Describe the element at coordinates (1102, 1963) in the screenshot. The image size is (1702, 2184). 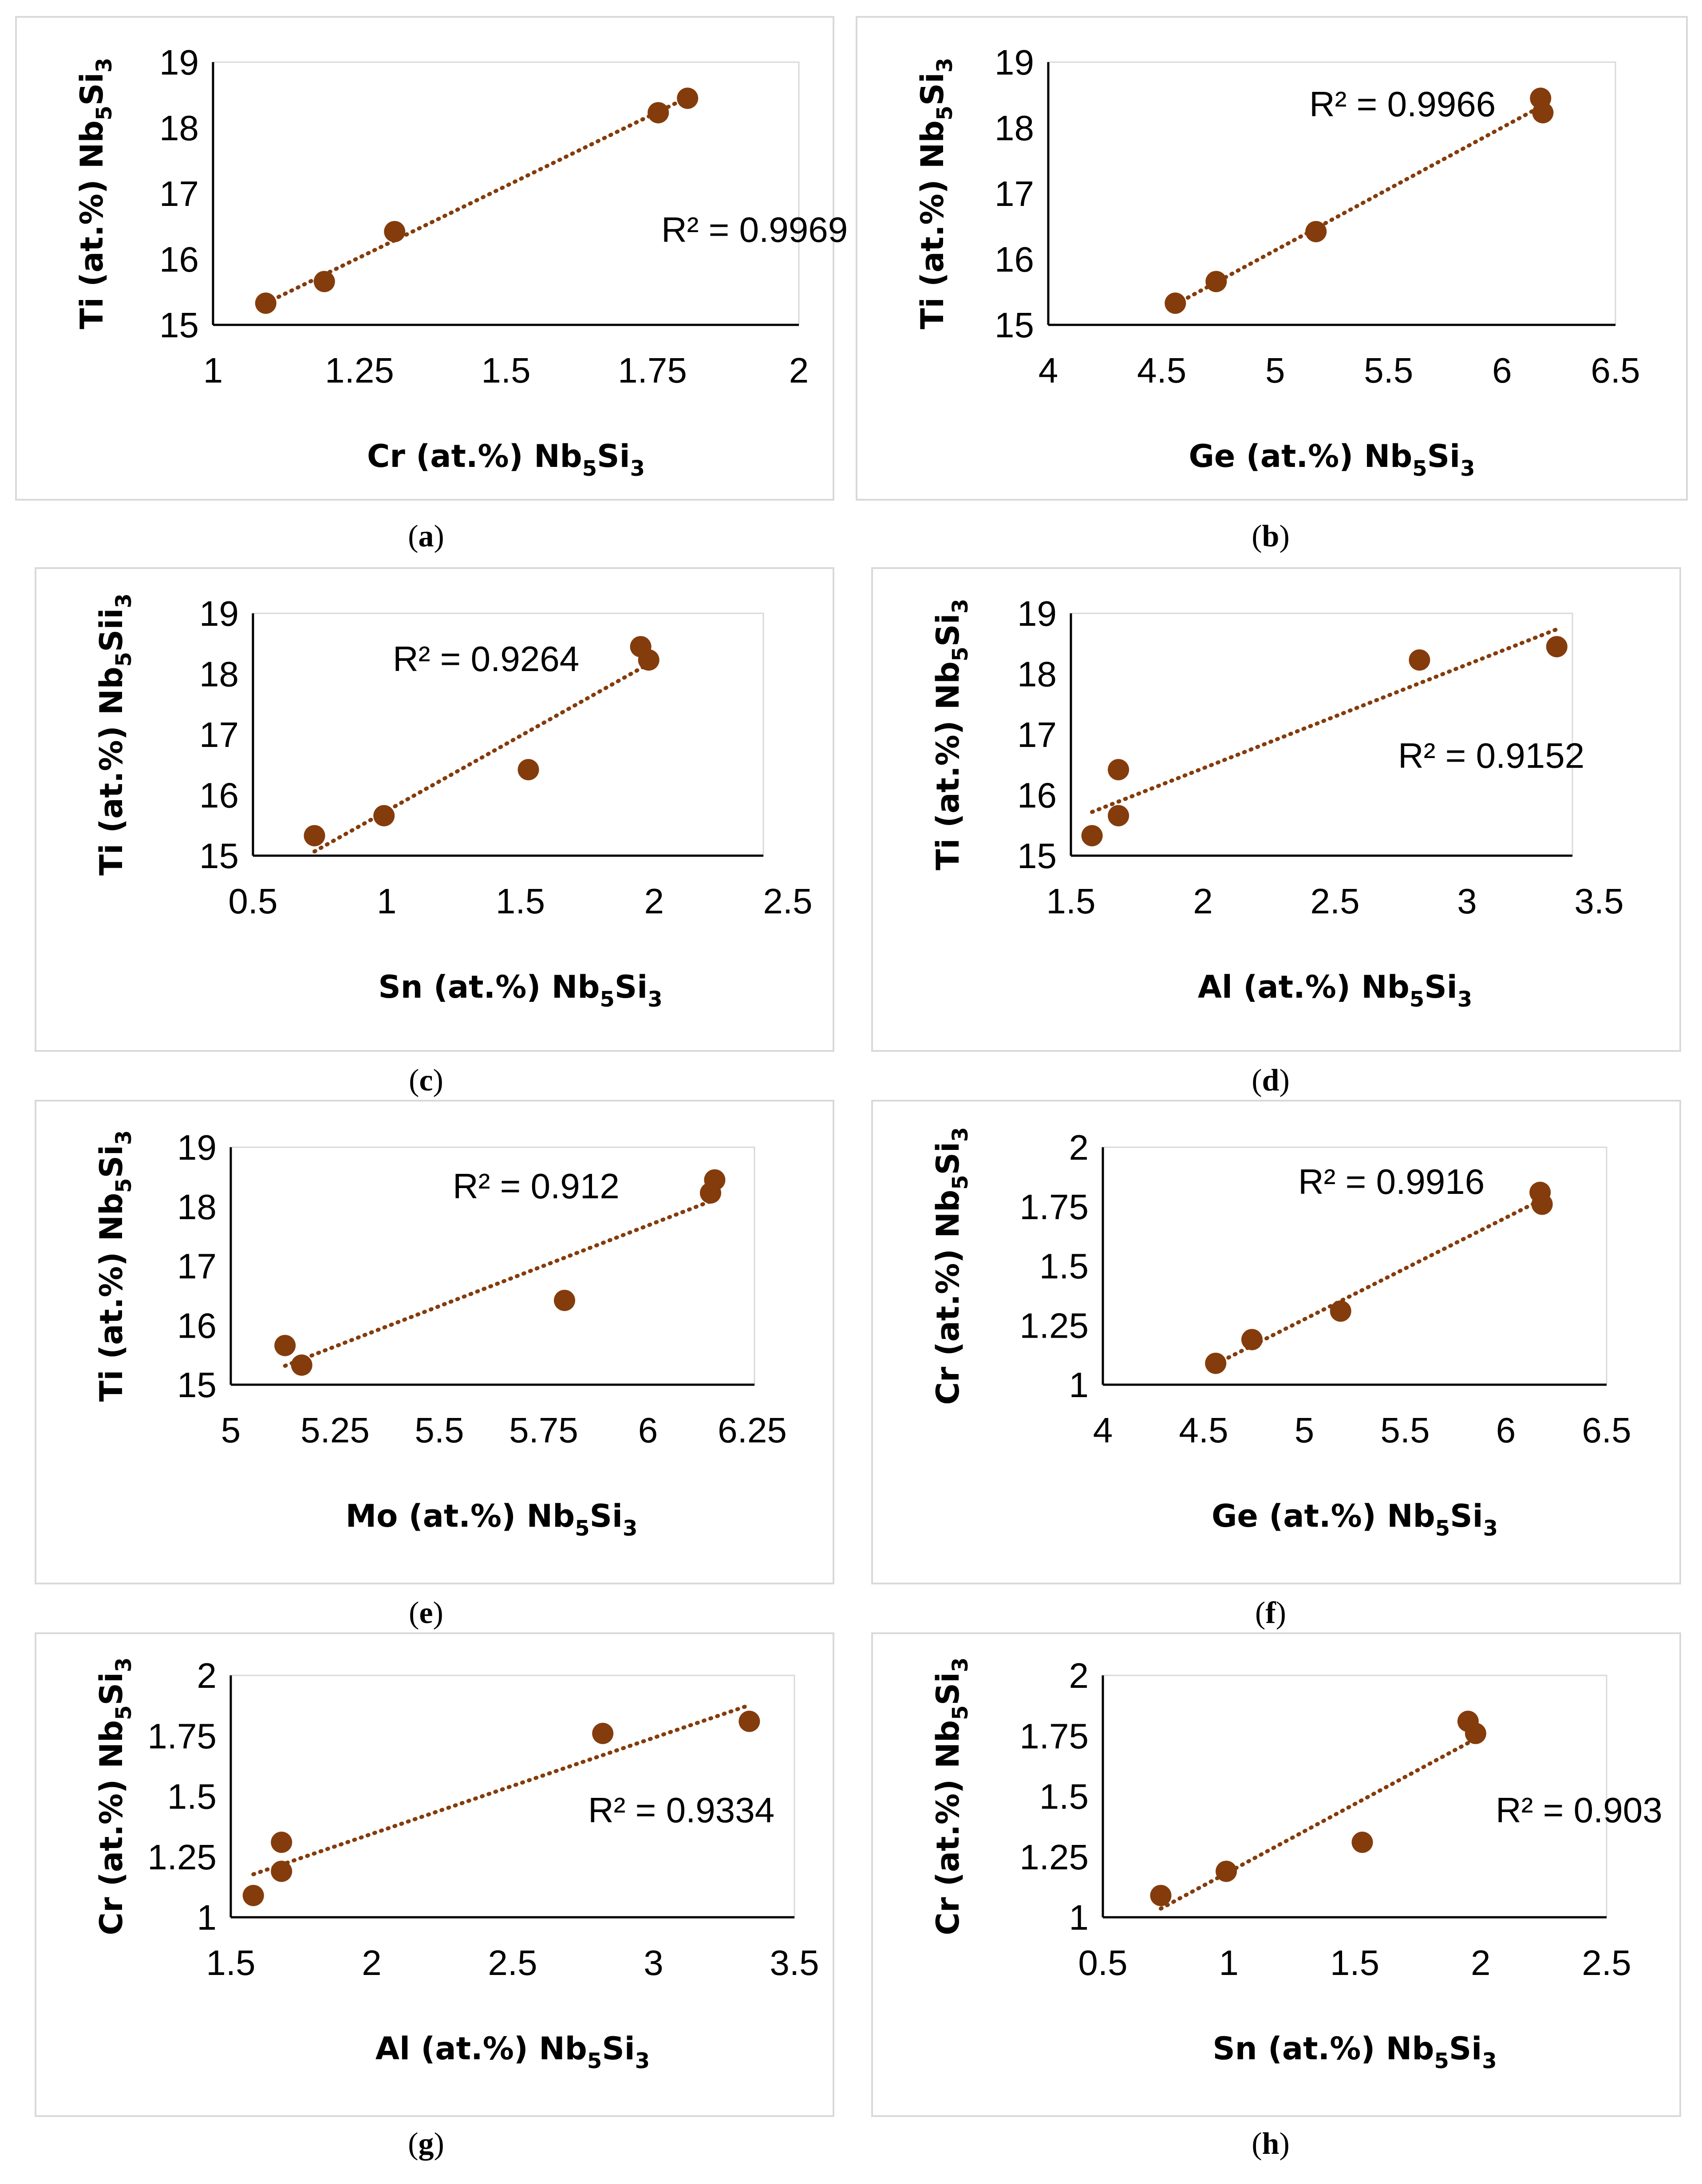
I see `x-tick-label: 0.5` at that location.